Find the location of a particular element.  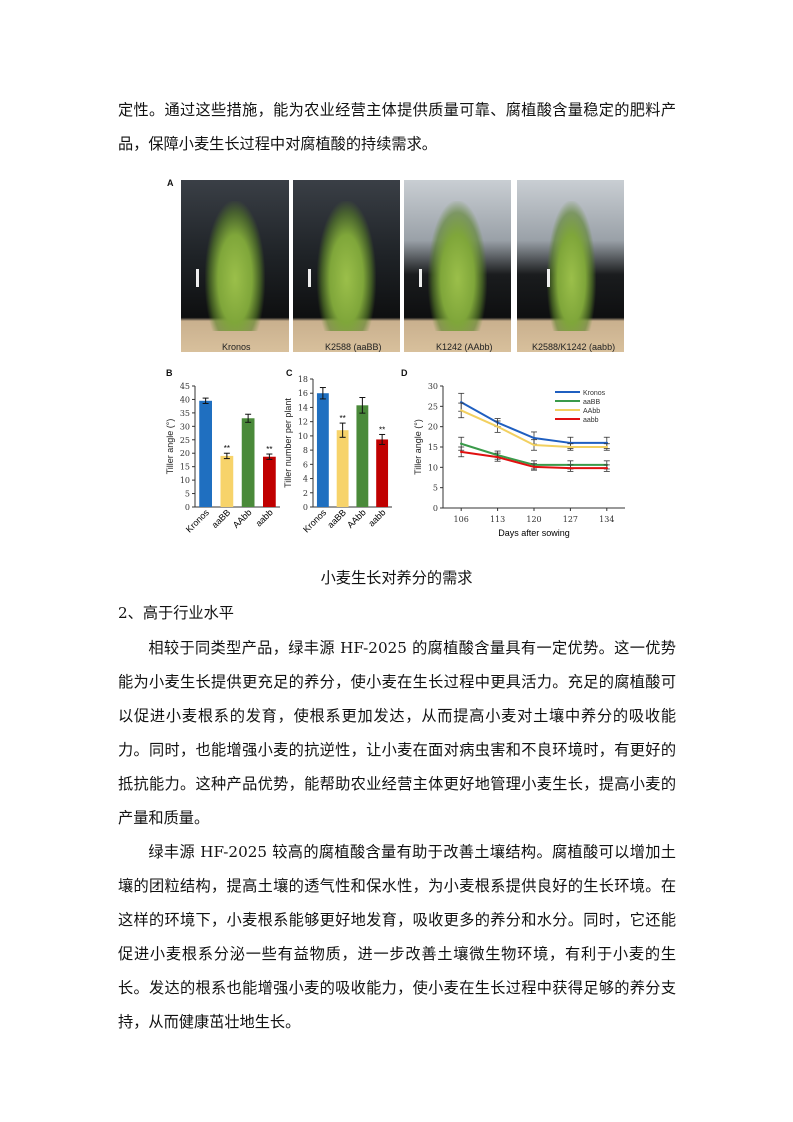

x-tick-label: 134 is located at coordinates (606, 519).